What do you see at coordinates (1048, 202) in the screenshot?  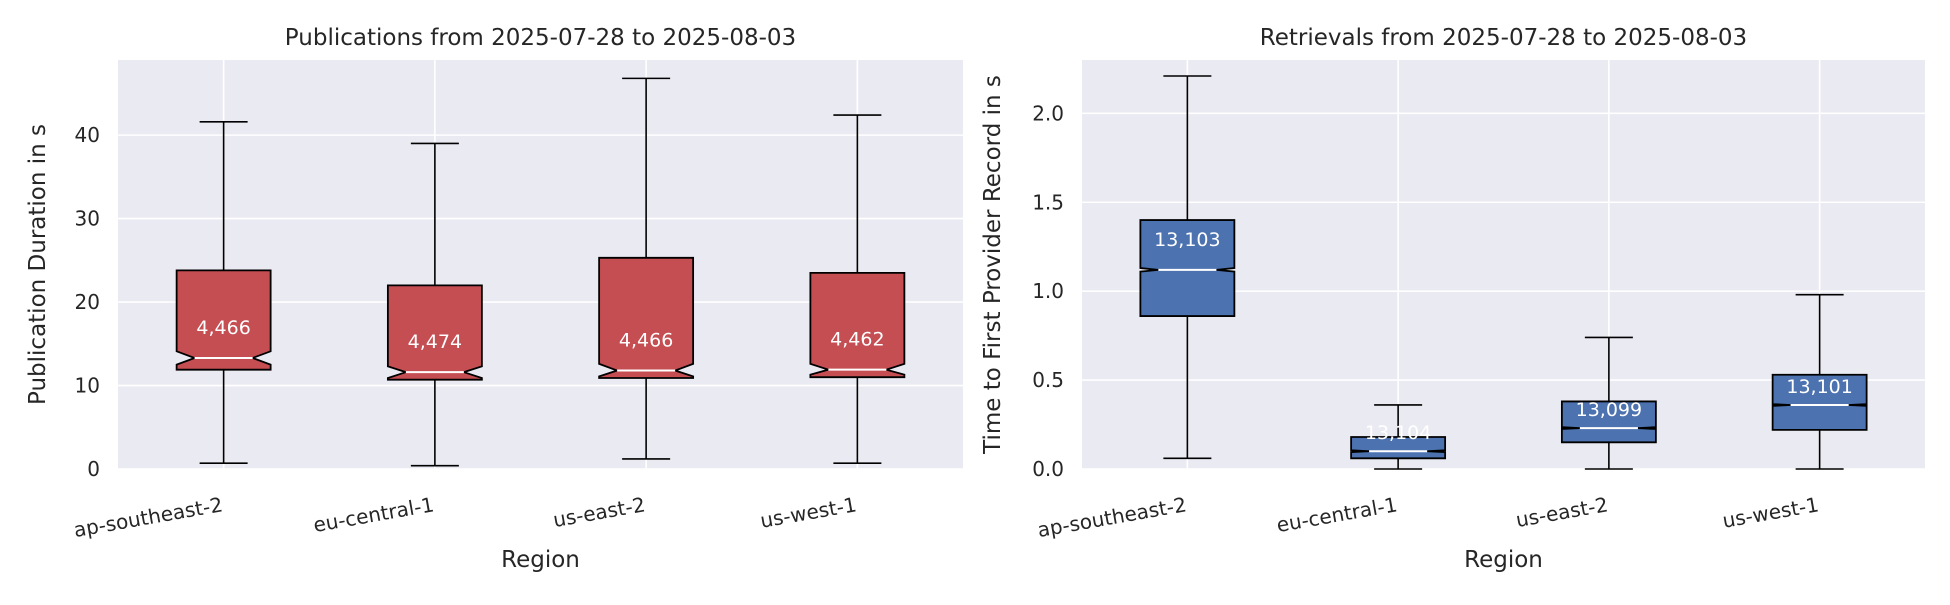 I see `y-tick-label: 1.5` at bounding box center [1048, 202].